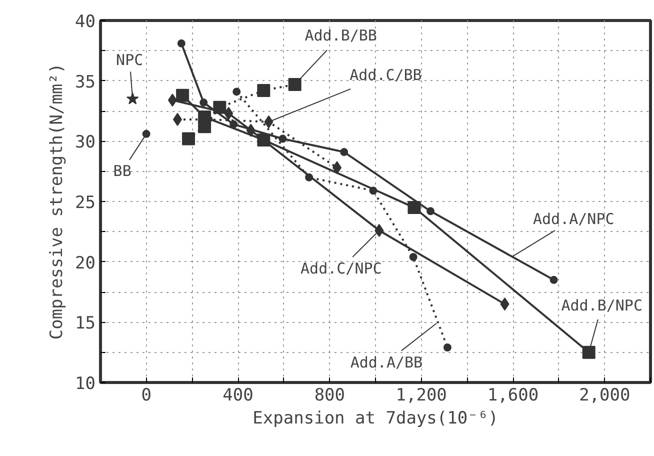 This screenshot has height=456, width=654. I want to click on annotation: NPC, so click(130, 59).